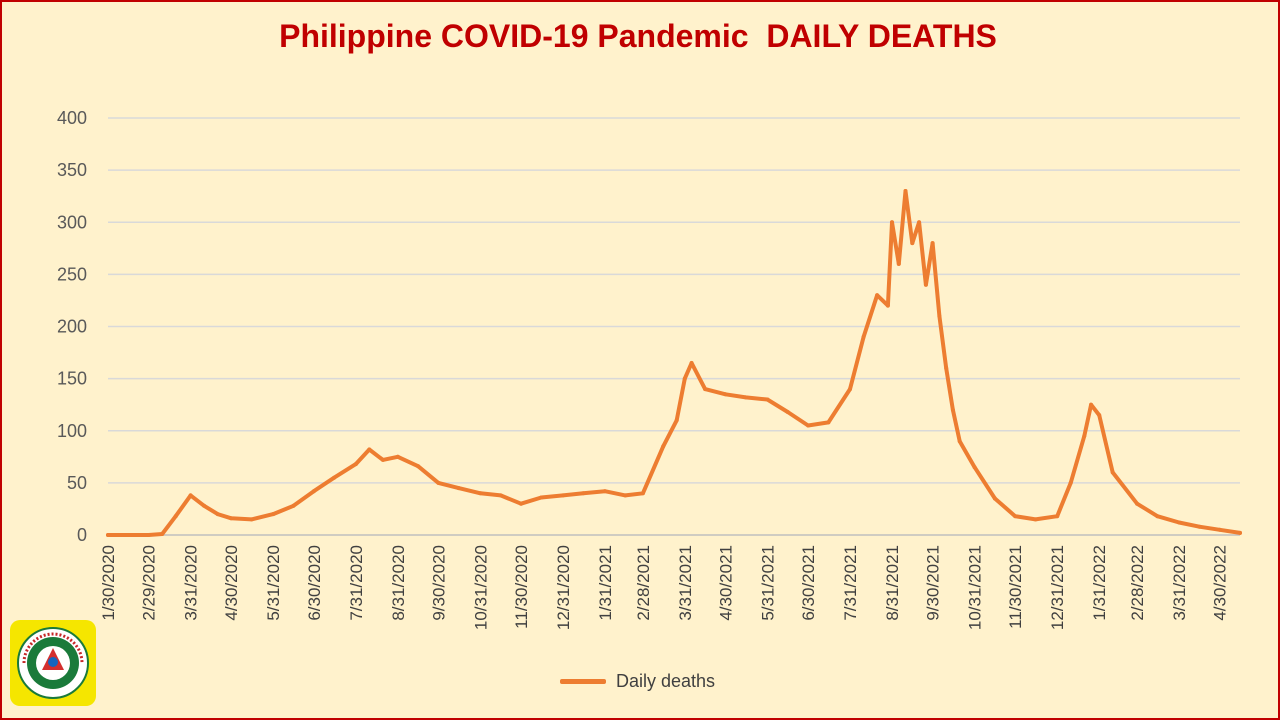 The image size is (1280, 720). What do you see at coordinates (72, 274) in the screenshot?
I see `y-tick-label: 250` at bounding box center [72, 274].